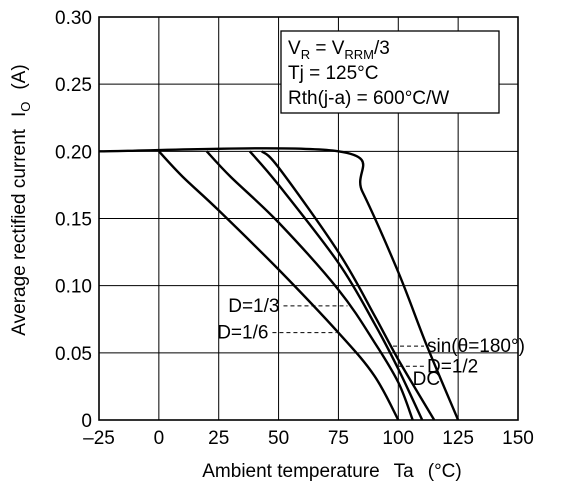 Image resolution: width=572 pixels, height=490 pixels. Describe the element at coordinates (242, 333) in the screenshot. I see `annotation-label: D=1/6` at that location.